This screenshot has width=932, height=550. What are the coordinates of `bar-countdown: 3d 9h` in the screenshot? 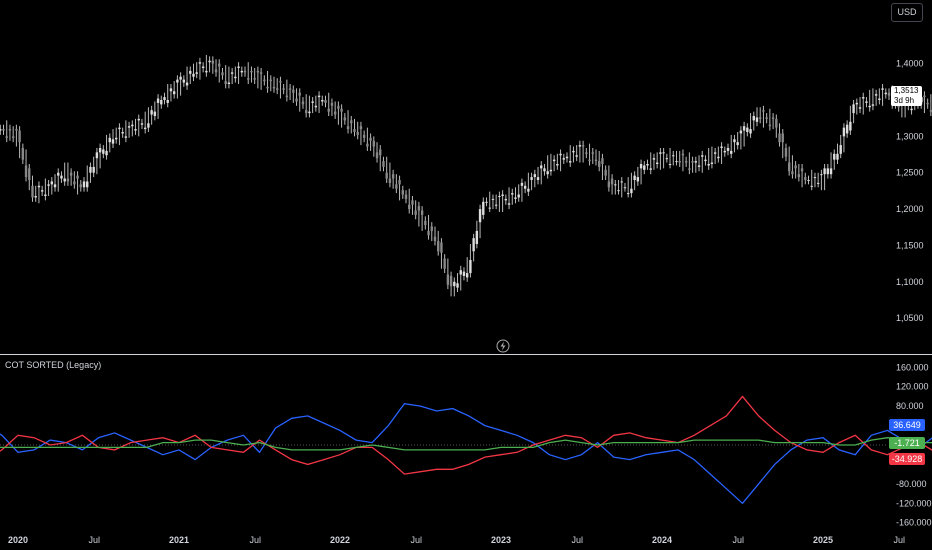 It's located at (904, 100).